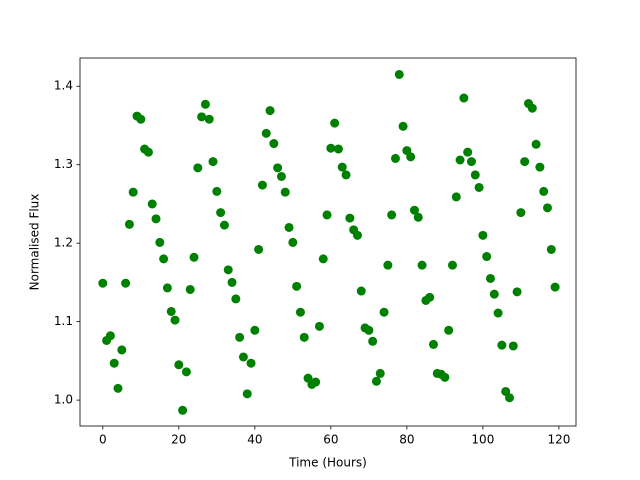 The height and width of the screenshot is (480, 640). What do you see at coordinates (254, 440) in the screenshot?
I see `x-tick-label: 40` at bounding box center [254, 440].